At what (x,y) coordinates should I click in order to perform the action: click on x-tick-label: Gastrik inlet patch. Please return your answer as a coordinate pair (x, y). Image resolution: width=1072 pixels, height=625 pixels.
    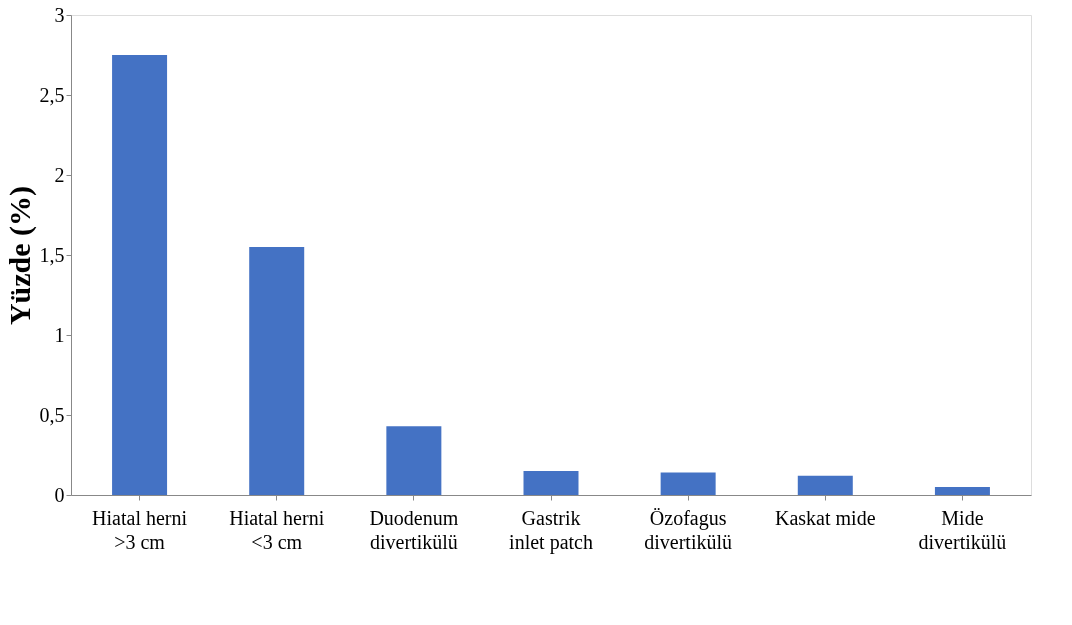
    Looking at the image, I should click on (551, 530).